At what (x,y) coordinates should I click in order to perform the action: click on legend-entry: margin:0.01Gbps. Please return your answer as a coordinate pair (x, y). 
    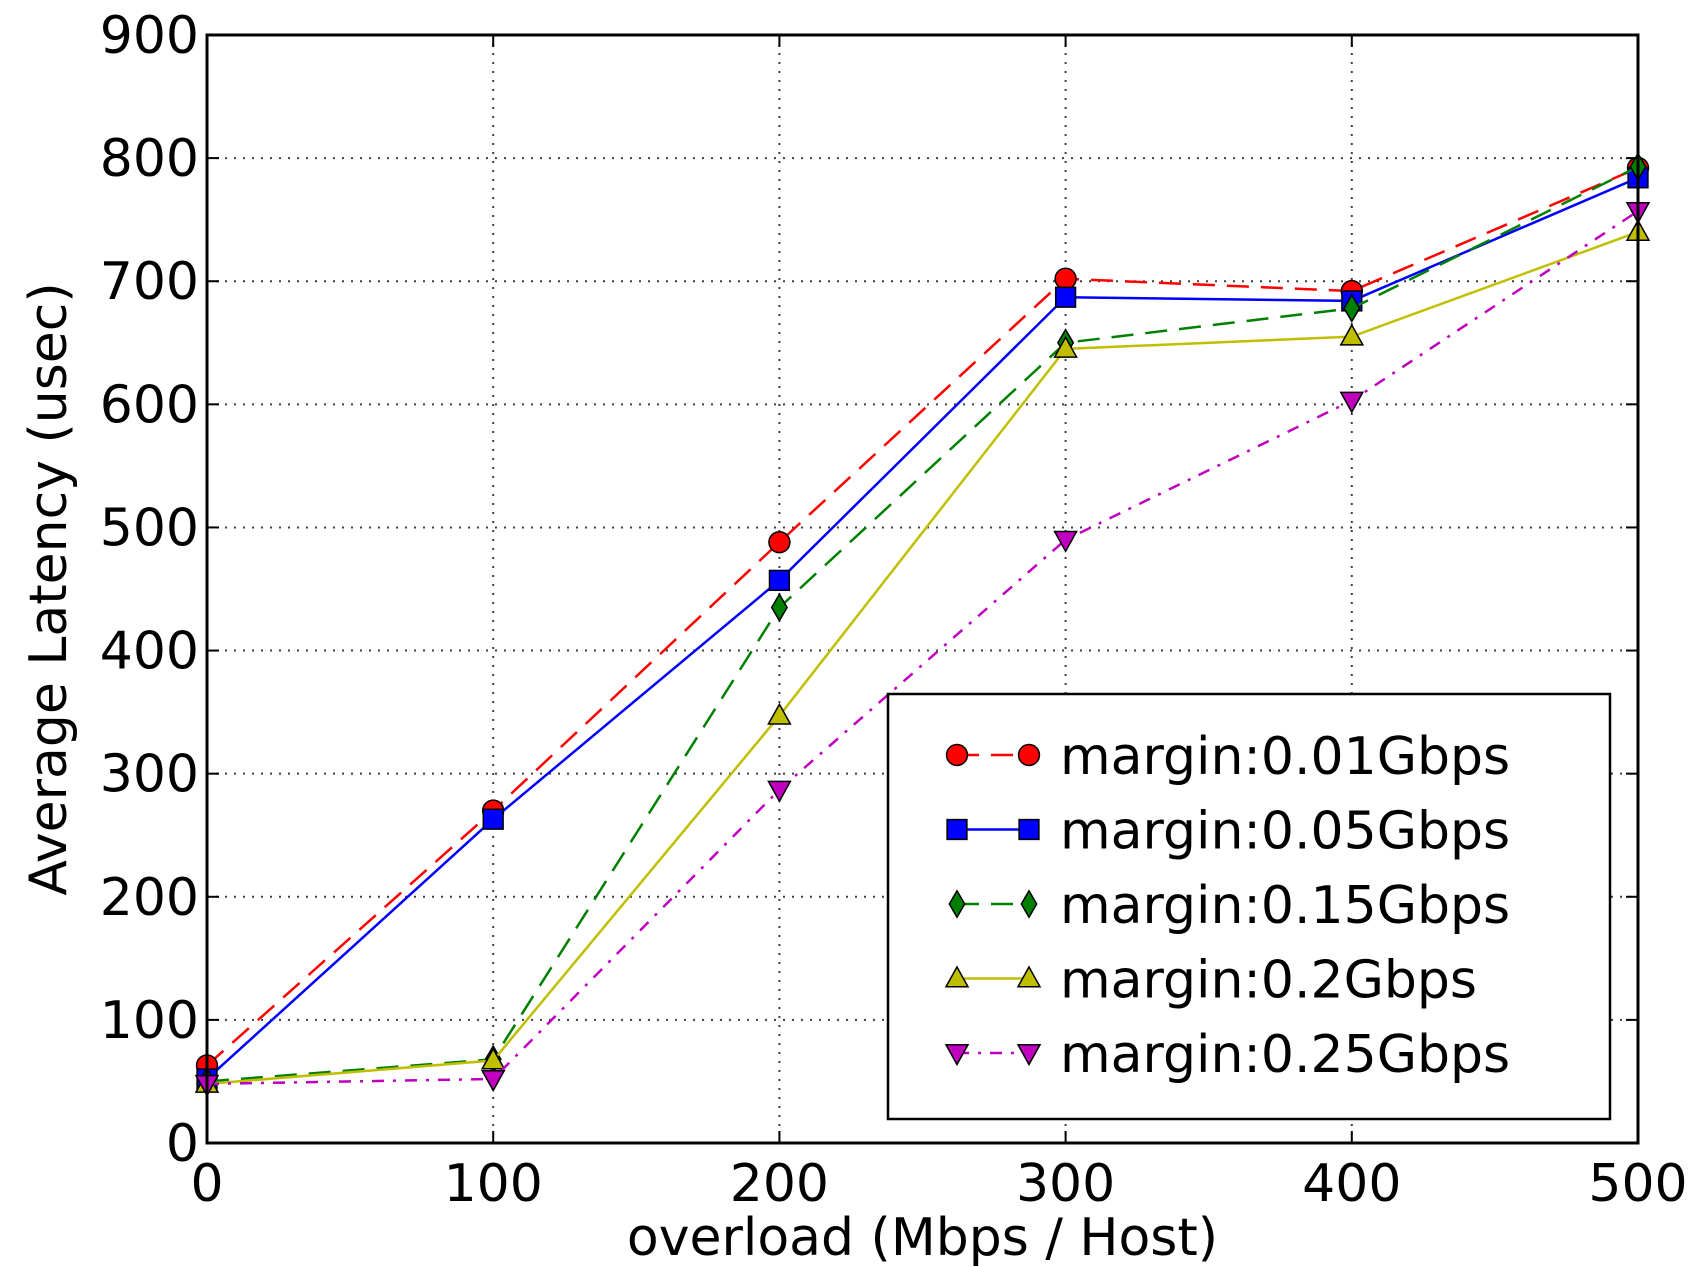
    Looking at the image, I should click on (1227, 757).